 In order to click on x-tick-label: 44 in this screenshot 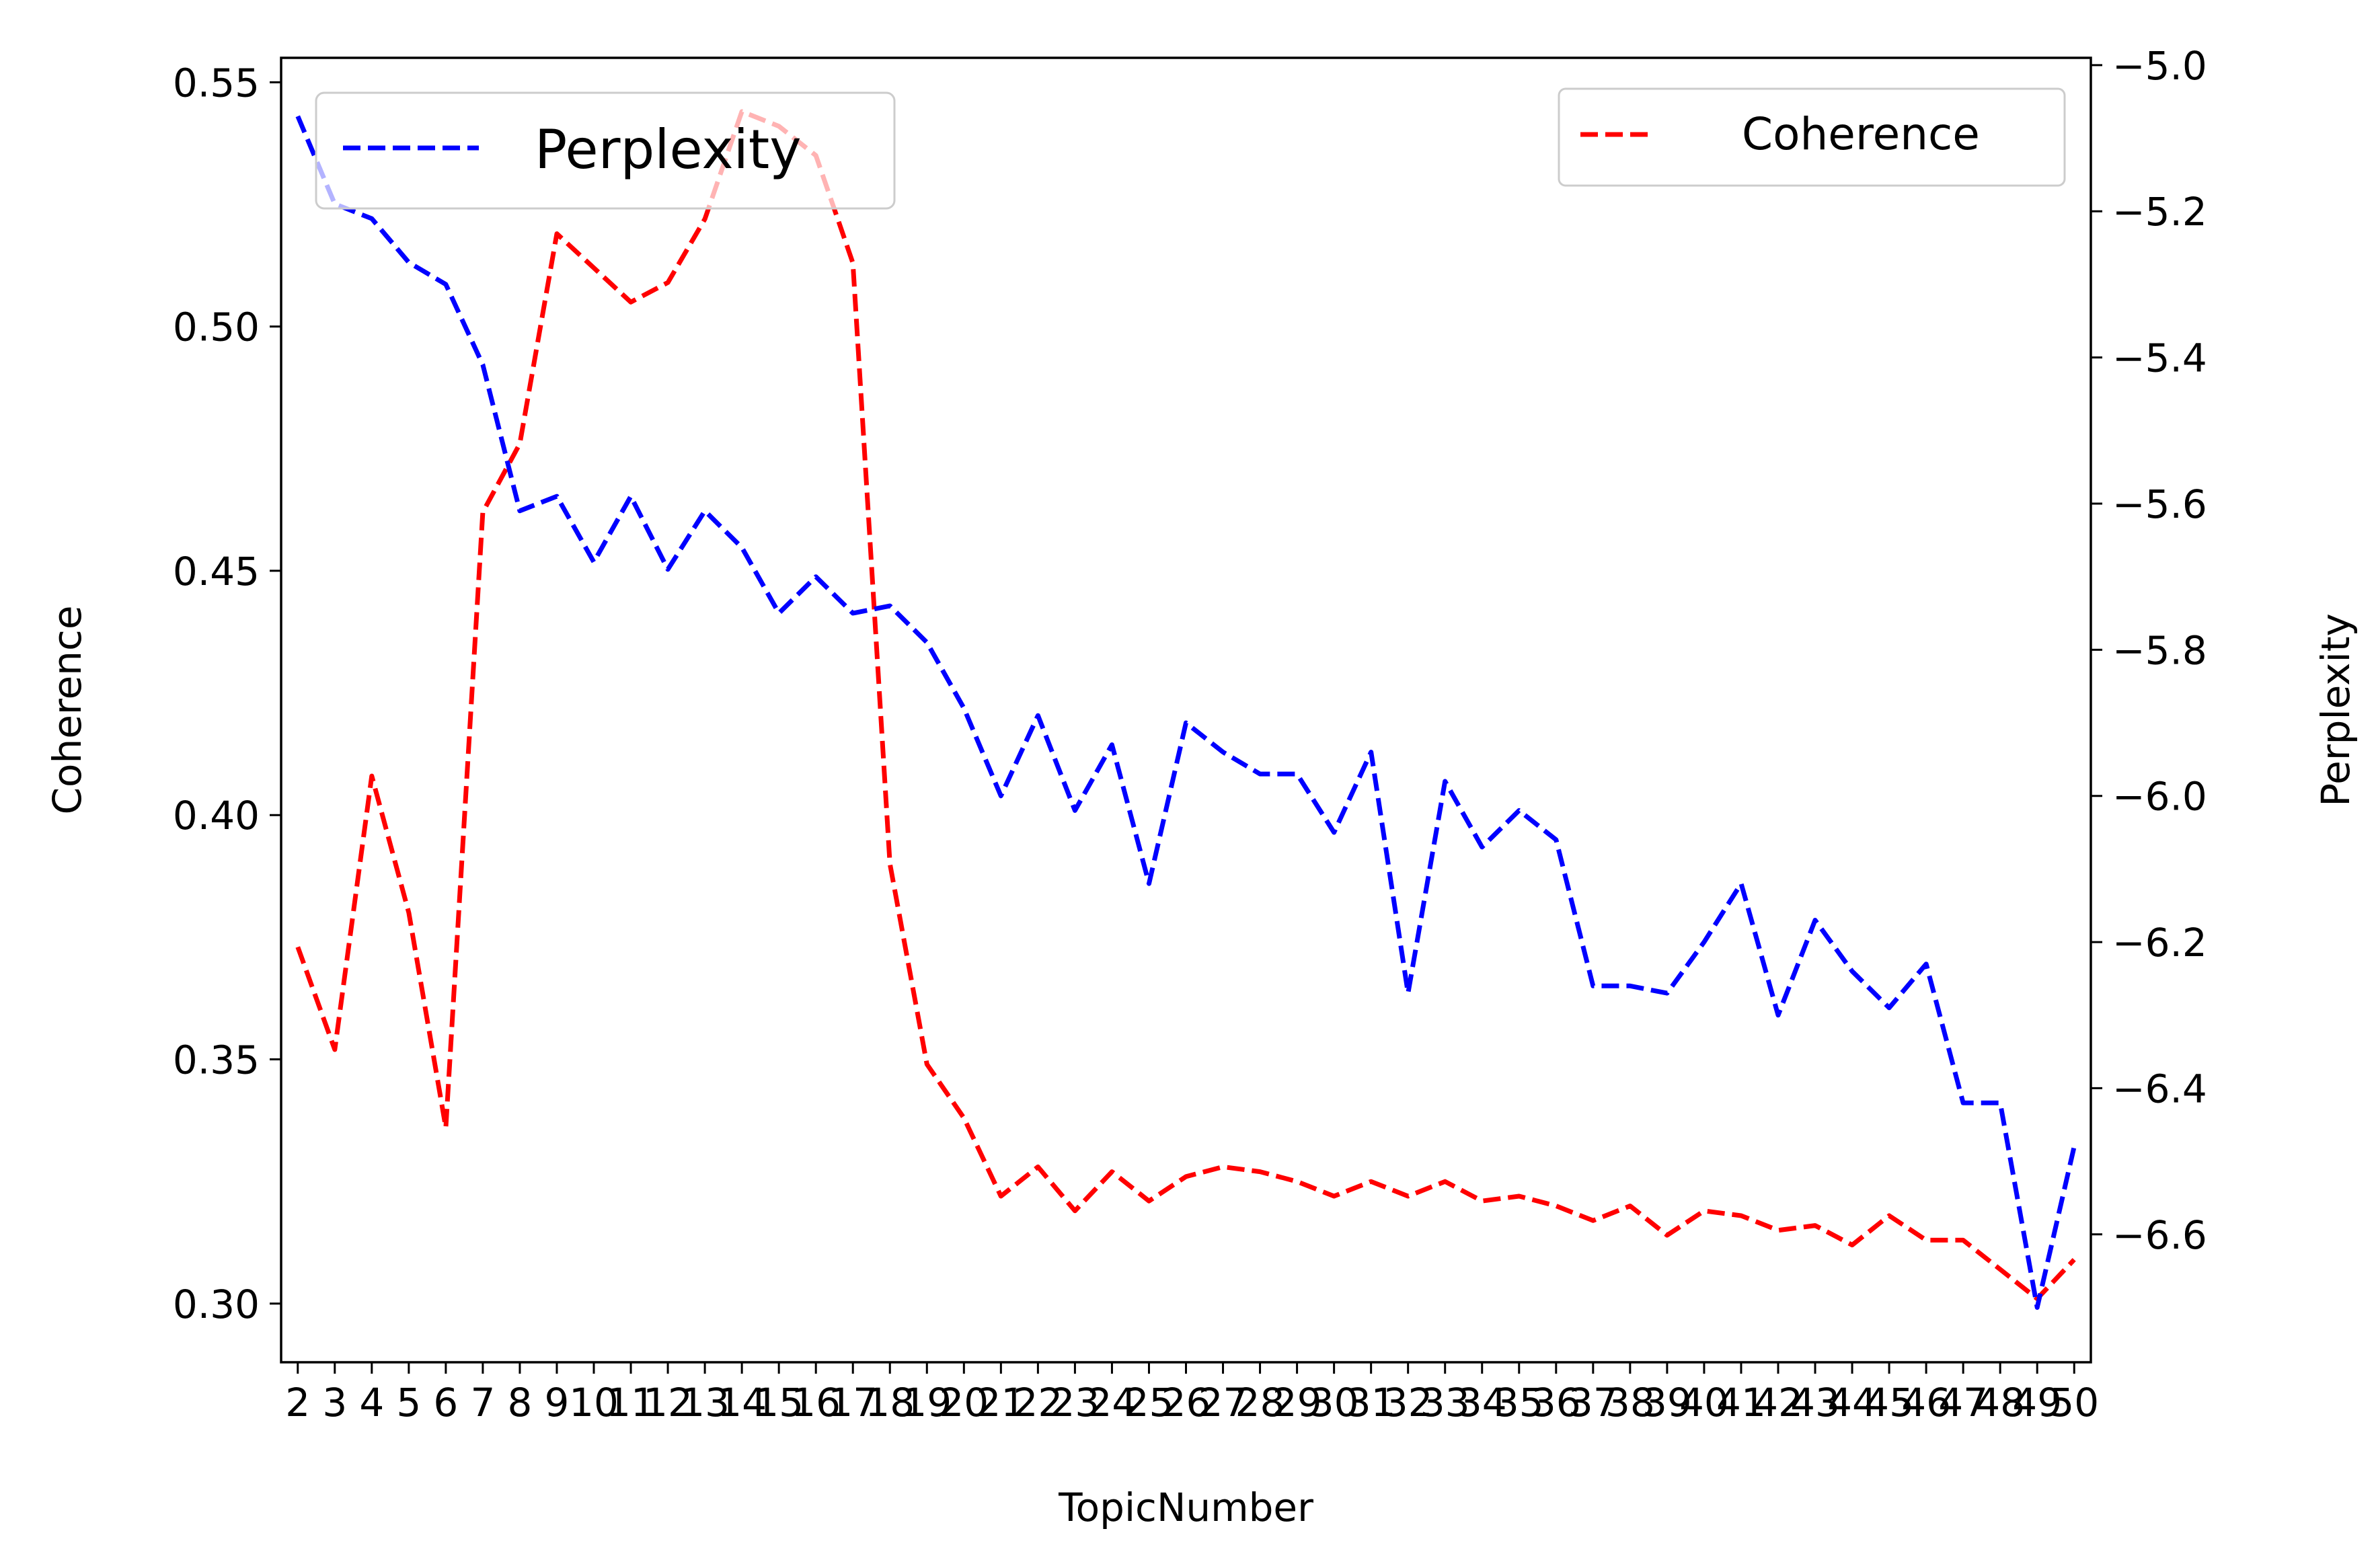, I will do `click(1852, 1402)`.